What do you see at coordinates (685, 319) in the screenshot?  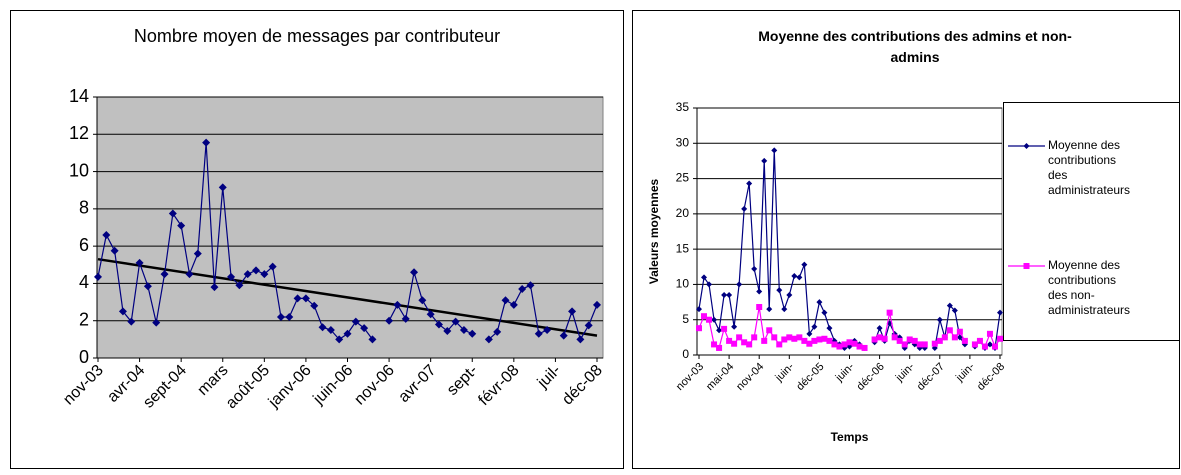 I see `y-tick-label: 5` at bounding box center [685, 319].